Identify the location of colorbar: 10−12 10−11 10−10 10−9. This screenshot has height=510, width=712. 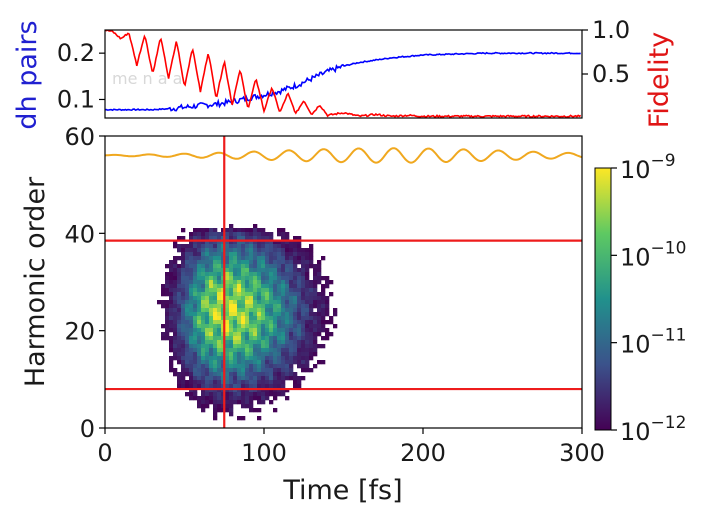
(640, 298).